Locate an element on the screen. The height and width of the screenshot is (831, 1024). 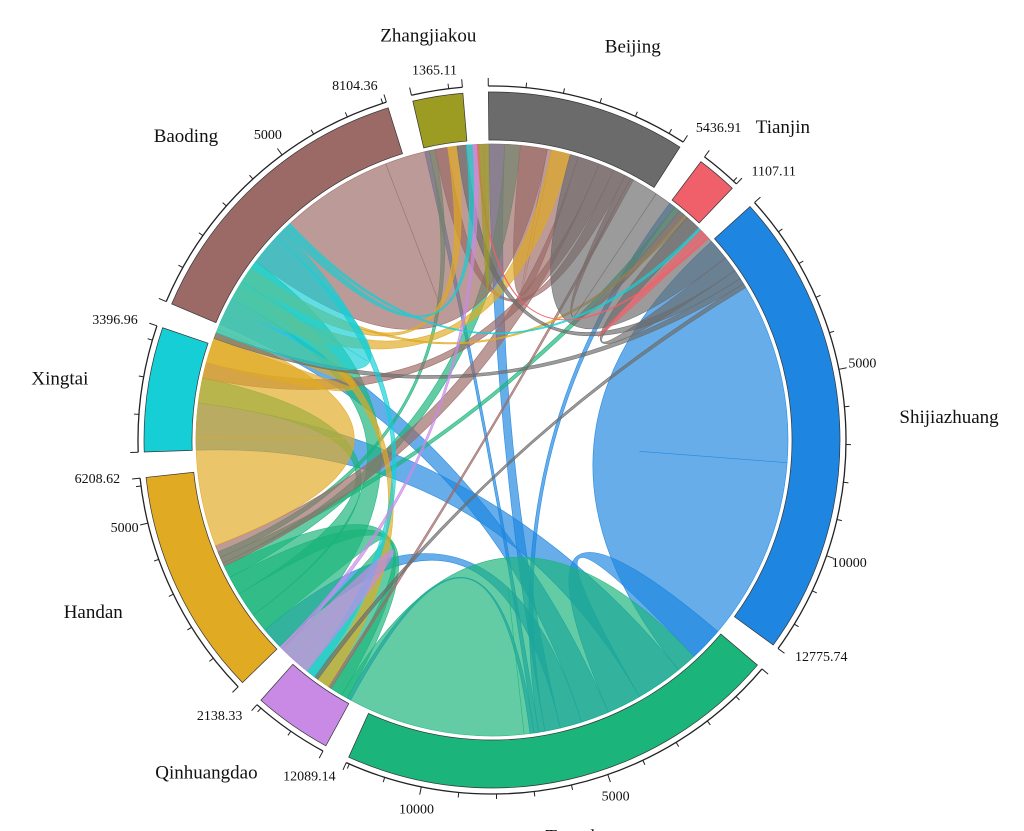
tick-beijing-2000 is located at coordinates (563, 91).